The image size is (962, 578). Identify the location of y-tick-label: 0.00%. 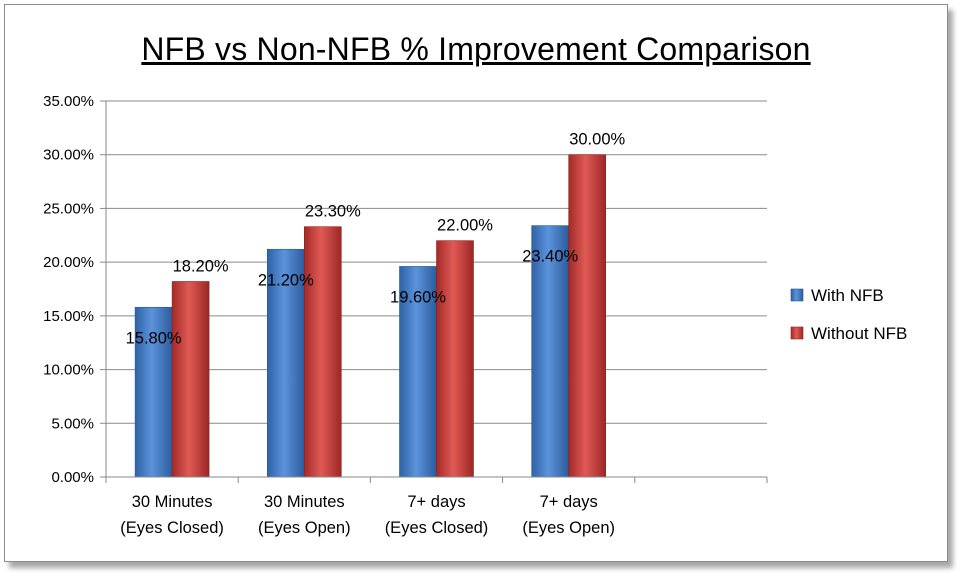
(72, 477).